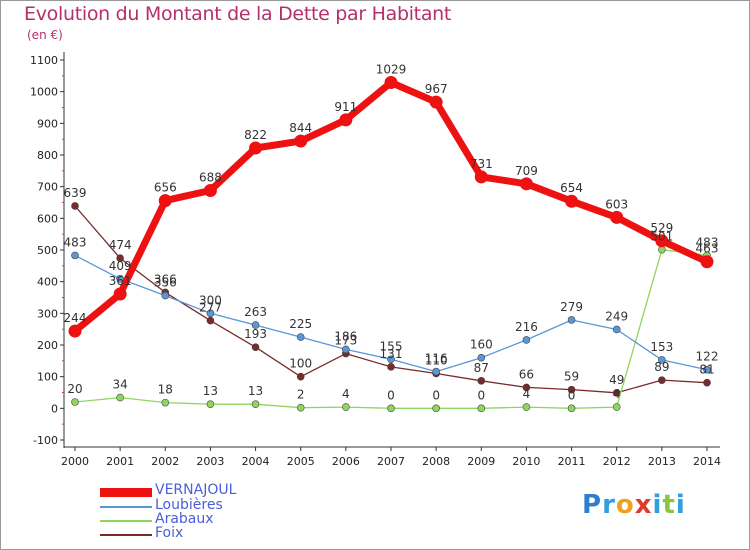  Describe the element at coordinates (47, 123) in the screenshot. I see `y-tick-label: 900` at that location.